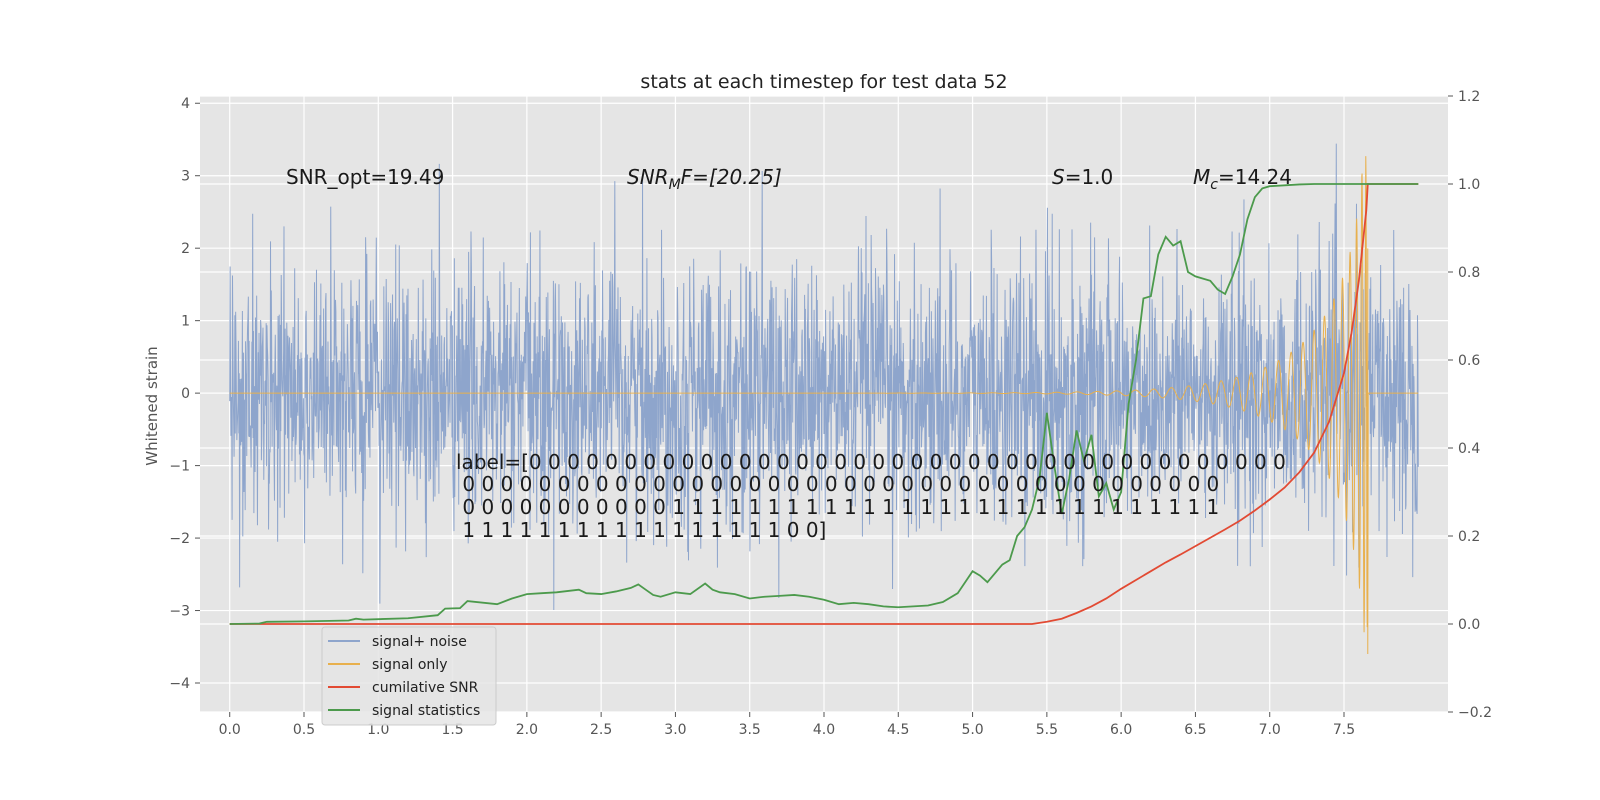 The height and width of the screenshot is (800, 1600). I want to click on x-tick-label: 7.5, so click(1344, 730).